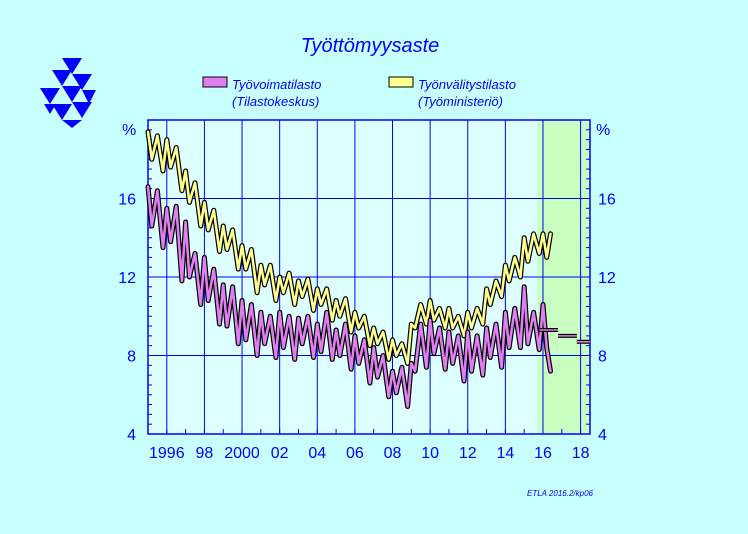 The width and height of the screenshot is (748, 534). Describe the element at coordinates (355, 453) in the screenshot. I see `x-tick-label-2006: 06` at that location.